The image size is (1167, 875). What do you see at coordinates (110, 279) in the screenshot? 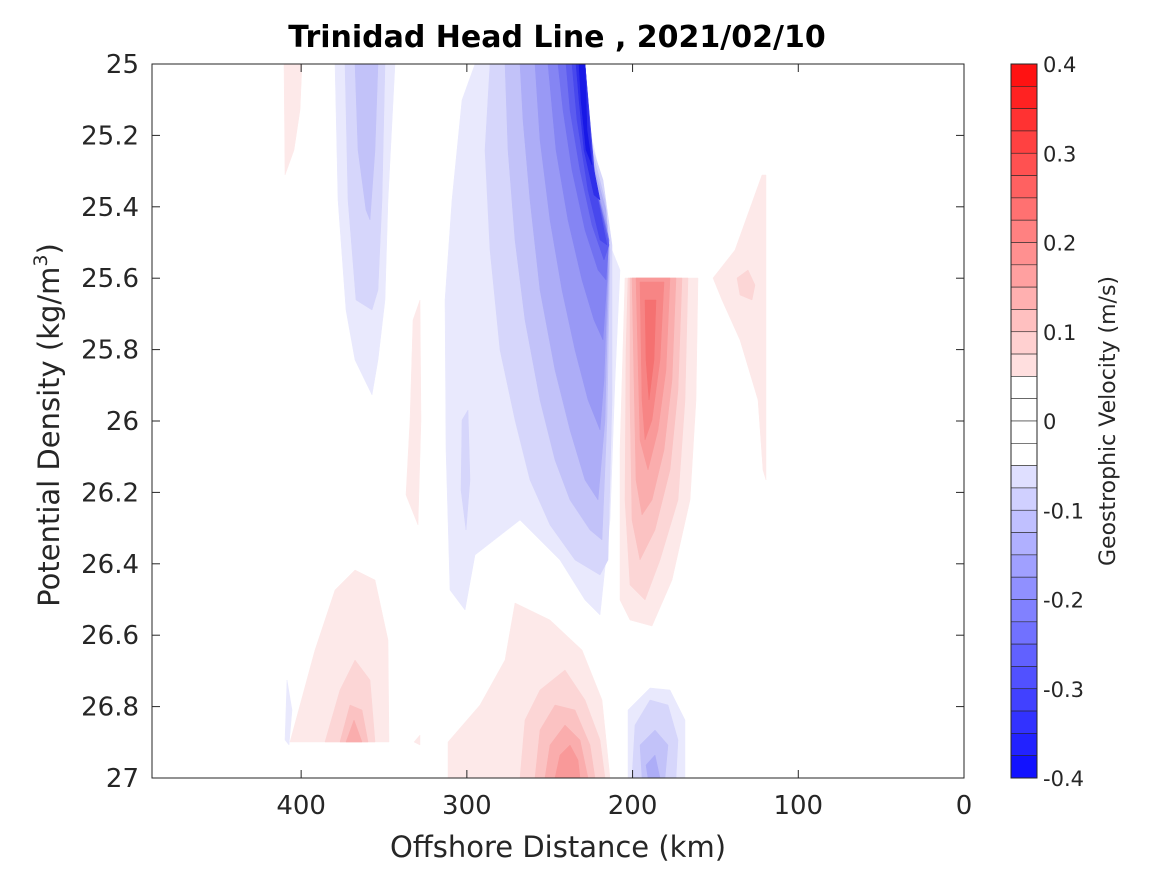
I see `y-tick-label: 25.6` at bounding box center [110, 279].